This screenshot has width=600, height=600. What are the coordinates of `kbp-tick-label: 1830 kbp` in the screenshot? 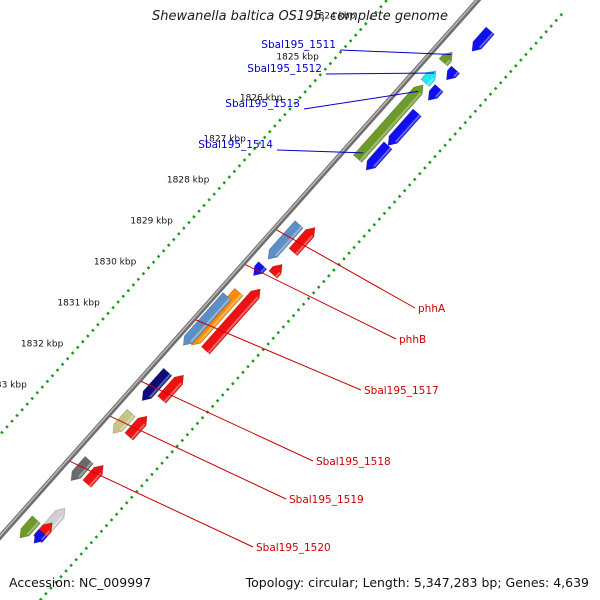 It's located at (115, 262).